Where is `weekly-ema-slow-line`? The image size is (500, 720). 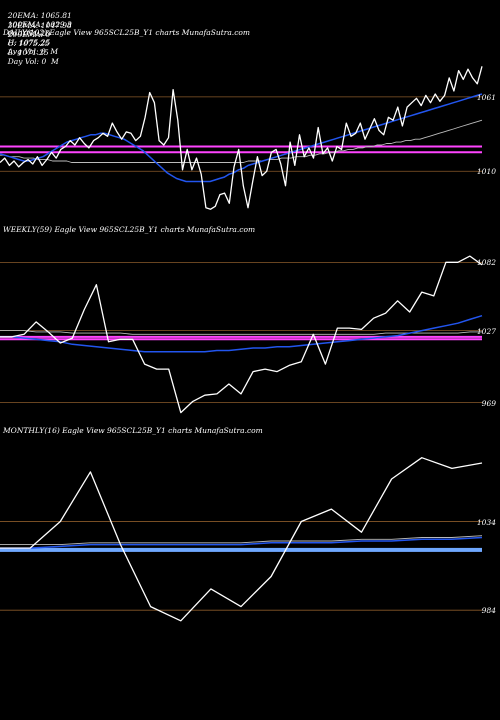
weekly-ema-slow-line is located at coordinates (241, 332).